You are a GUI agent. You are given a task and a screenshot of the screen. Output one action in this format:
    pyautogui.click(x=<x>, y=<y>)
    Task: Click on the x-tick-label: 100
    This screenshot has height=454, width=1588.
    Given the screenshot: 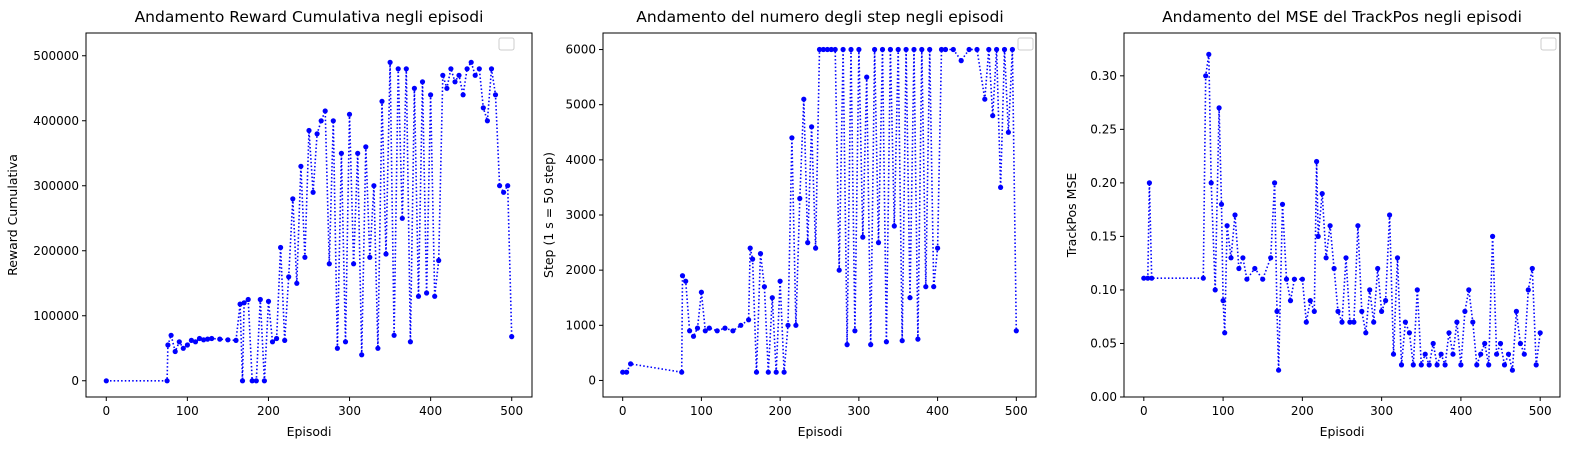 What is the action you would take?
    pyautogui.click(x=701, y=411)
    